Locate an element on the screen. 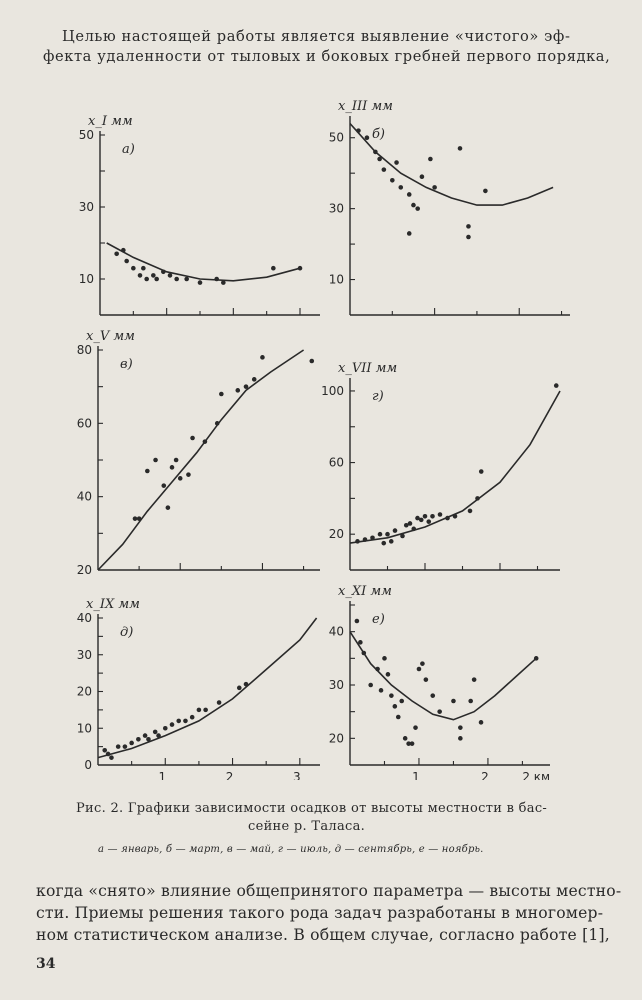 The image size is (642, 1000). panel-label: е) is located at coordinates (378, 619).